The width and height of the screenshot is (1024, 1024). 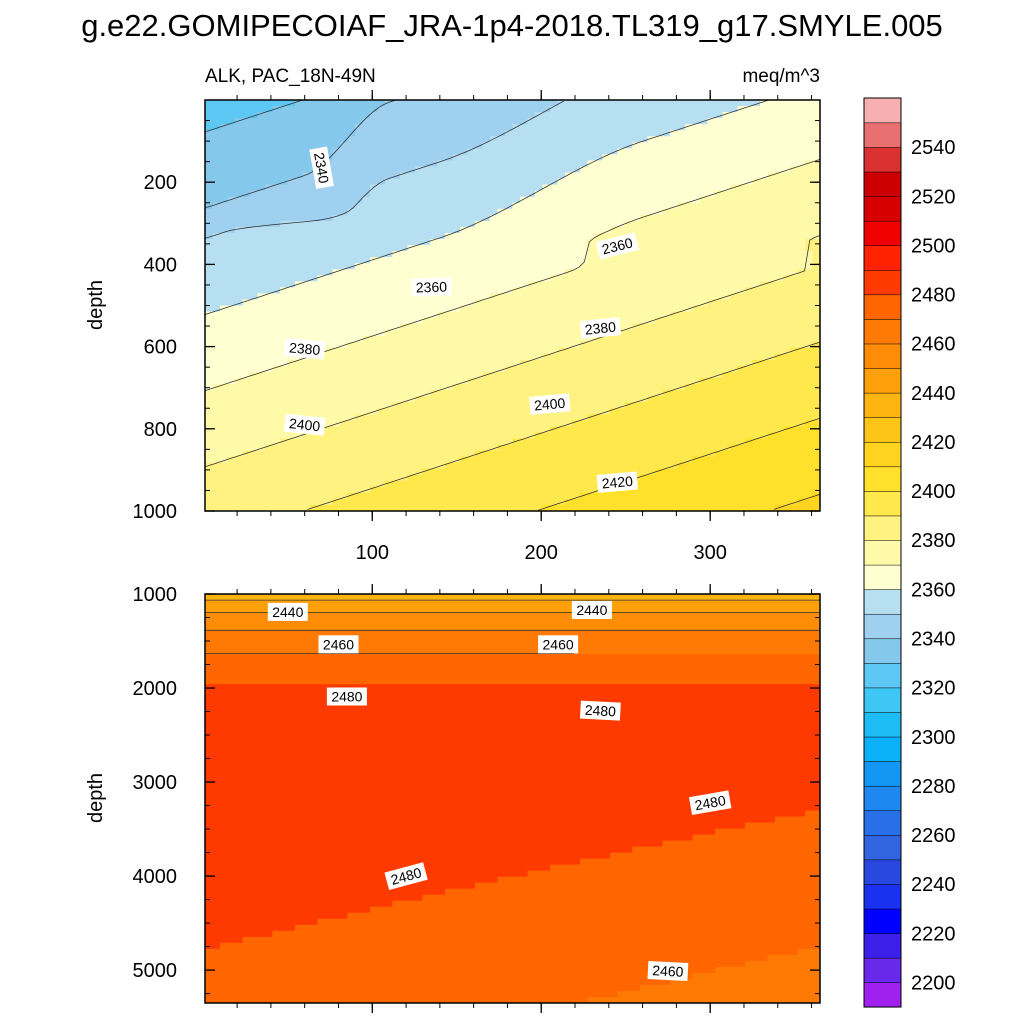 What do you see at coordinates (96, 305) in the screenshot?
I see `upper-y-axis-label: depth` at bounding box center [96, 305].